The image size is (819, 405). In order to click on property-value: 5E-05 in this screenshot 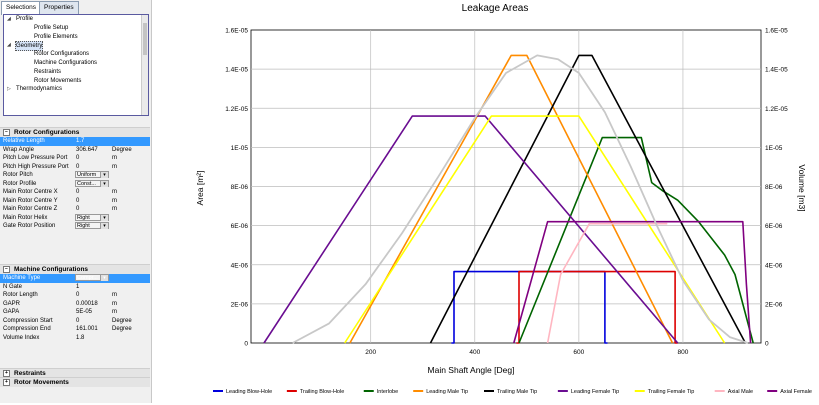, I will do `click(84, 312)`.